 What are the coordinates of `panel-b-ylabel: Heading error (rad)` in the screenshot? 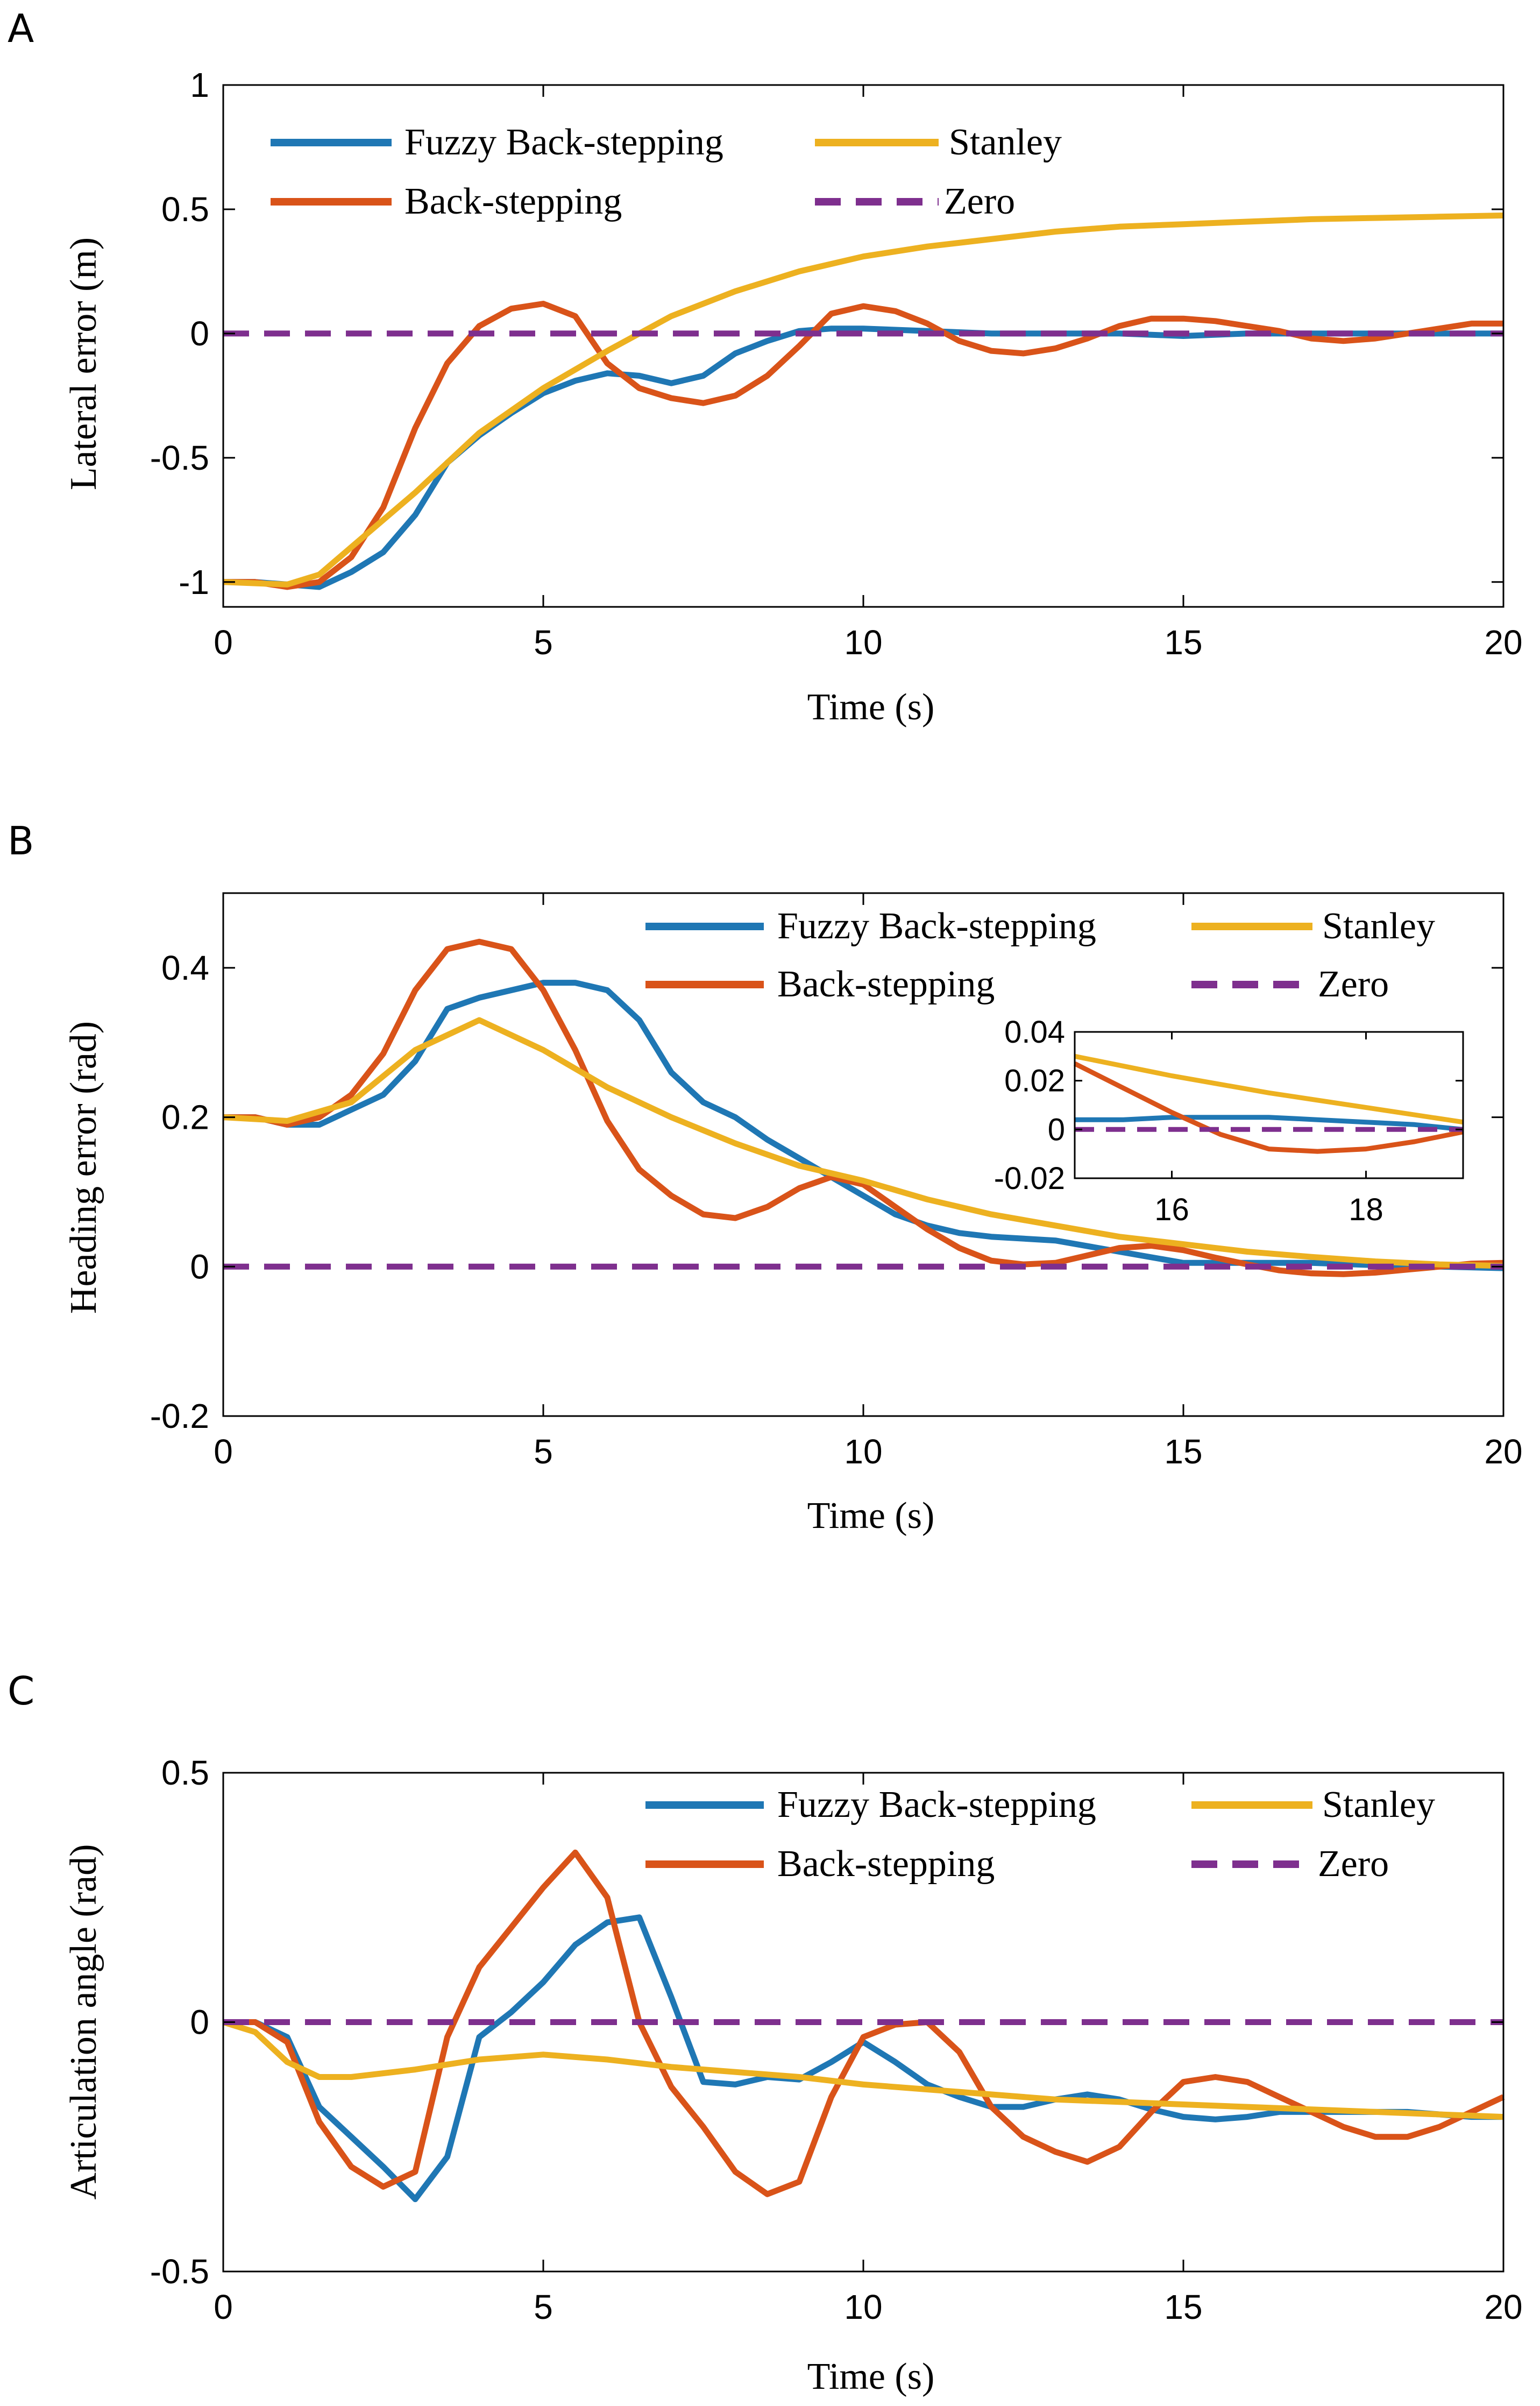 It's located at (84, 1167).